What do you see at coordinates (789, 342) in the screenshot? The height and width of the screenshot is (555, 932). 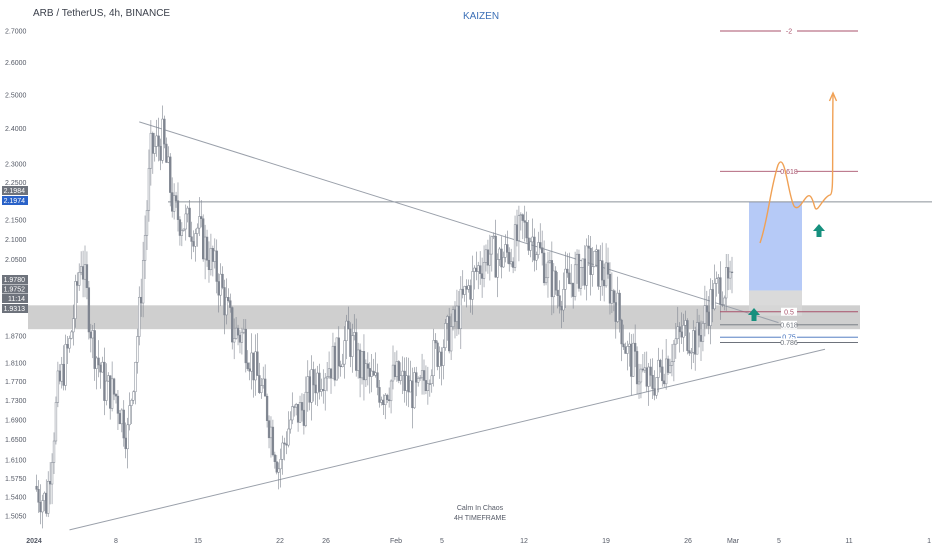 I see `fib-level: 0.786` at bounding box center [789, 342].